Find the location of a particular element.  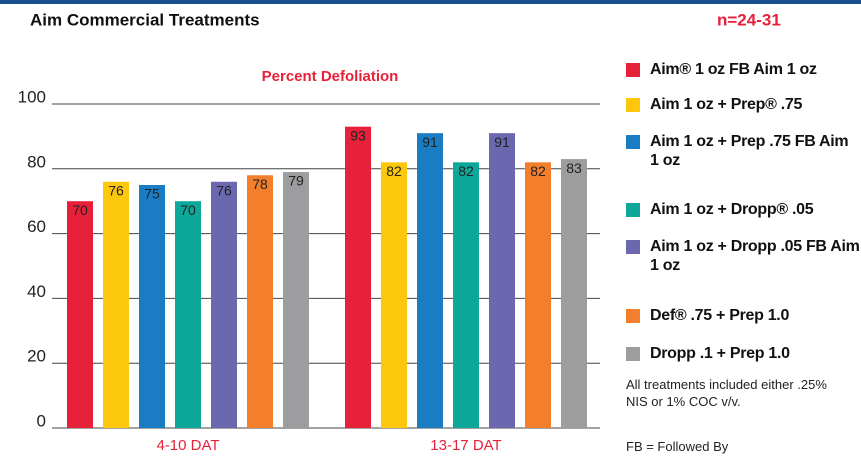

value-label: 83 is located at coordinates (574, 168).